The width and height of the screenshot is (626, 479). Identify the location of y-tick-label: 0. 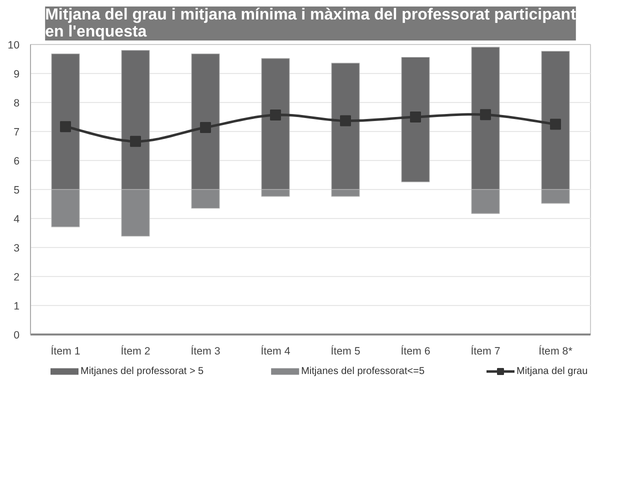
(17, 336).